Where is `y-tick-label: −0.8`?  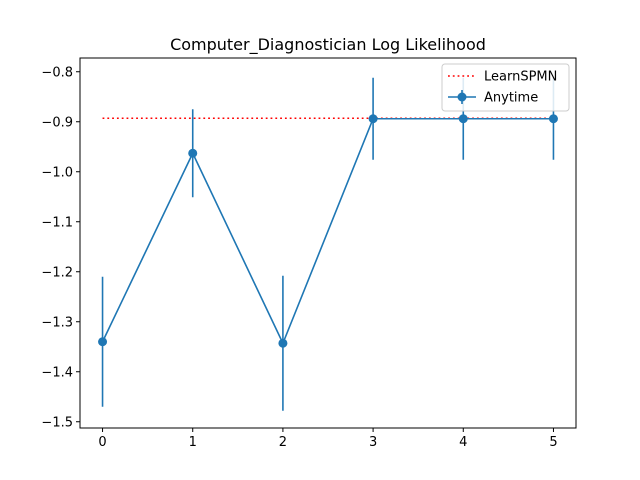 y-tick-label: −0.8 is located at coordinates (57, 72).